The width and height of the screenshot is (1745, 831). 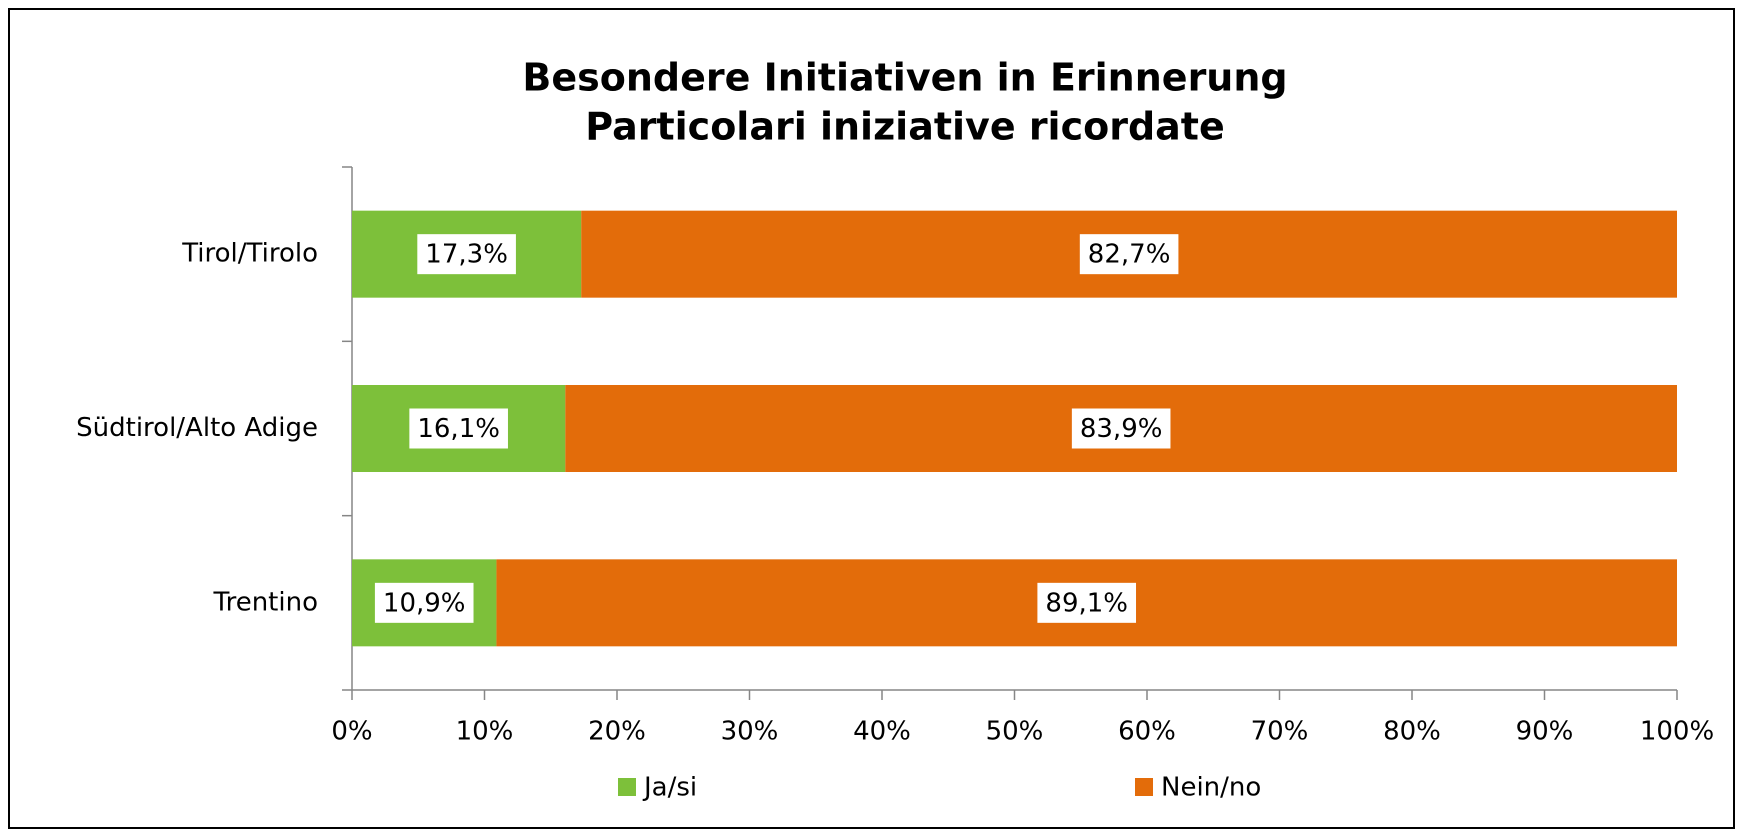 I want to click on data-label: 10,9%, so click(x=424, y=603).